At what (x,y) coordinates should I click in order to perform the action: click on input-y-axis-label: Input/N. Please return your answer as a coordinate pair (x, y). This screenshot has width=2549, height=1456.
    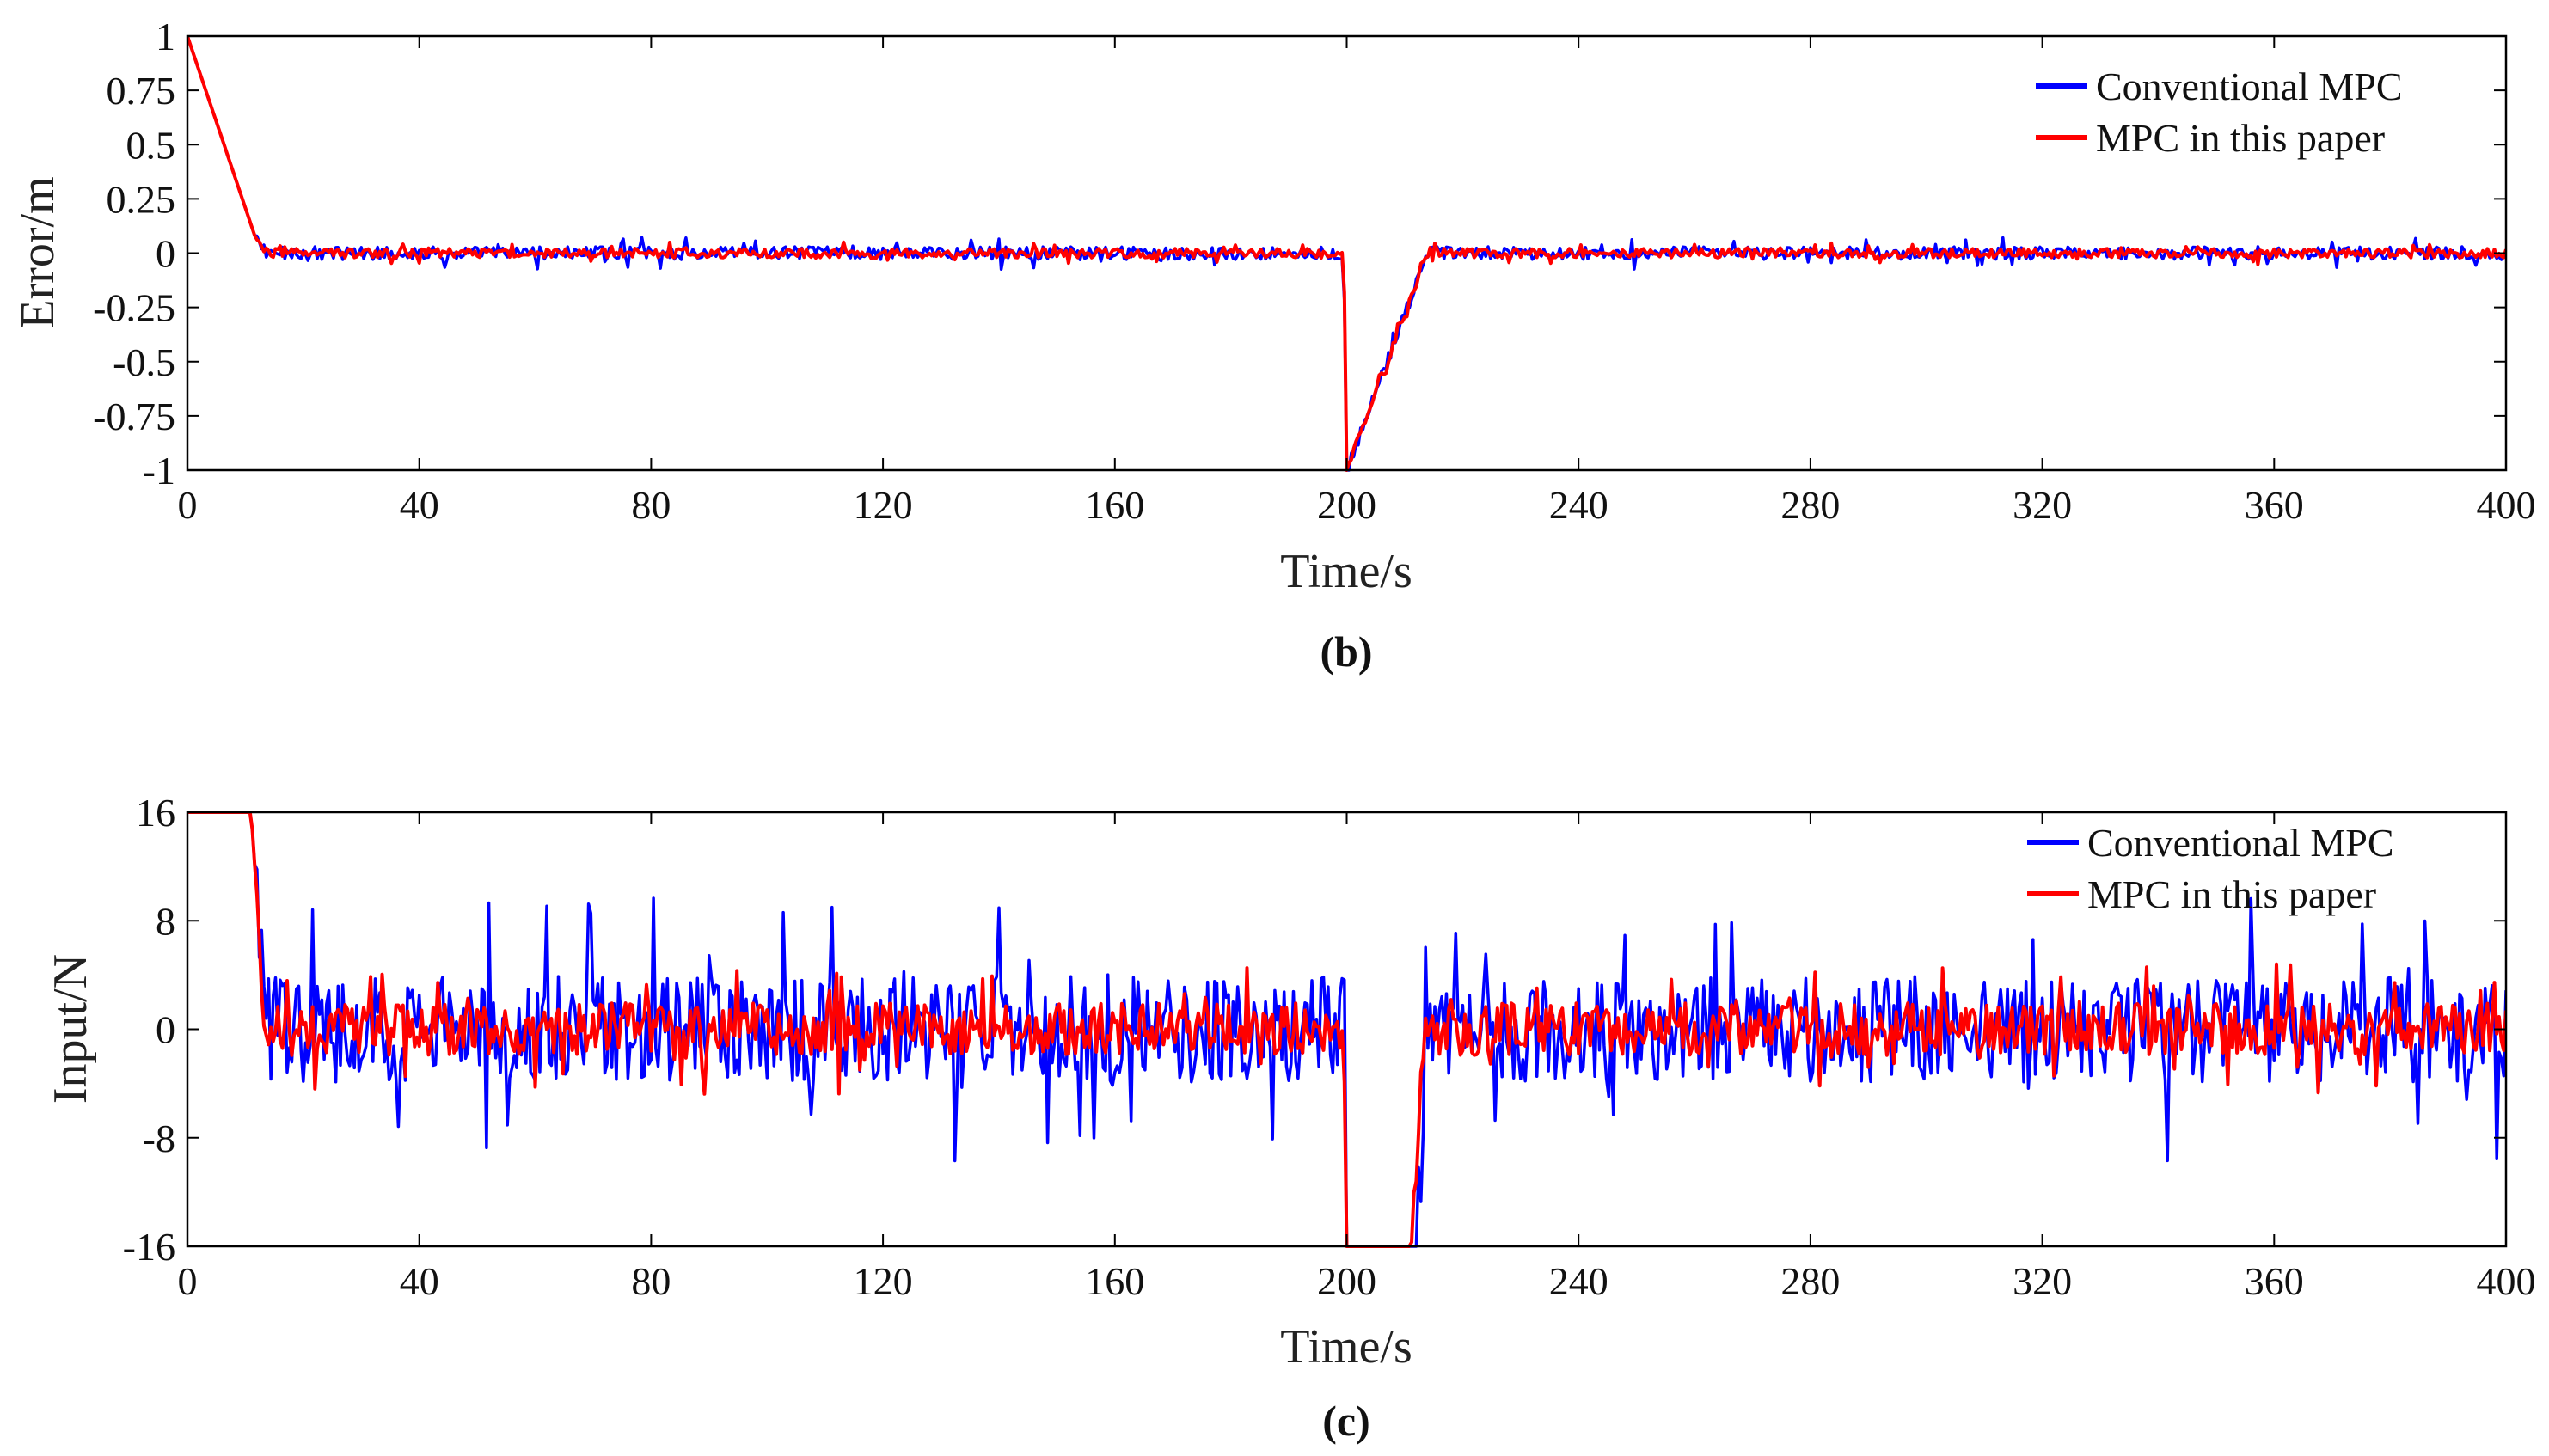
    Looking at the image, I should click on (71, 1029).